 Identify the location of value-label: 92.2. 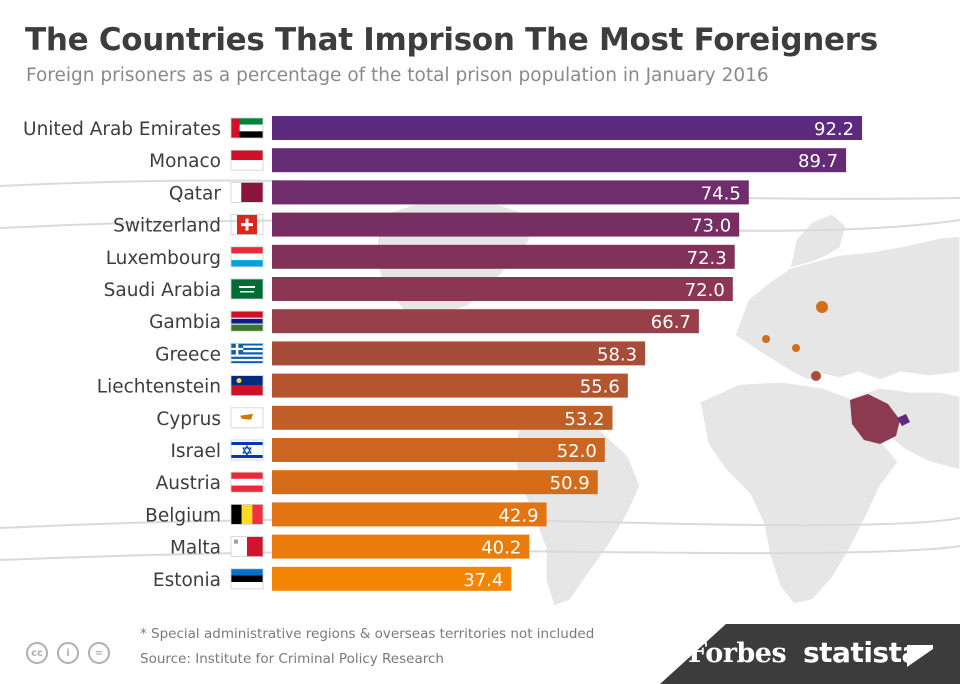
(834, 129).